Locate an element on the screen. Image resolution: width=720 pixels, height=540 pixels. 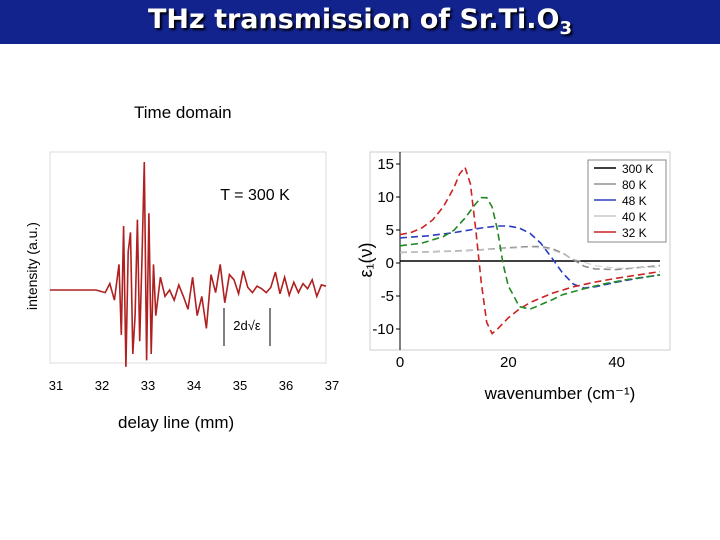
left-chart-xlabel: delay line (mm) is located at coordinates (176, 422).